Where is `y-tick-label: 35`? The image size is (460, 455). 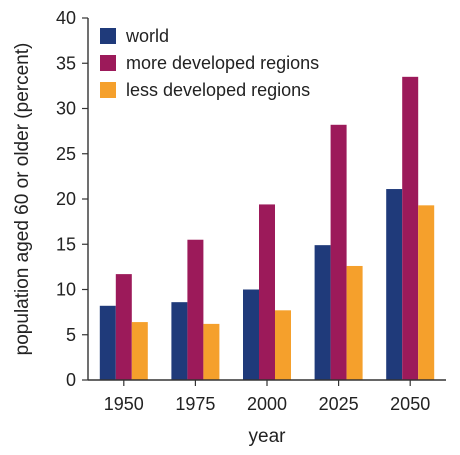
y-tick-label: 35 is located at coordinates (66, 63).